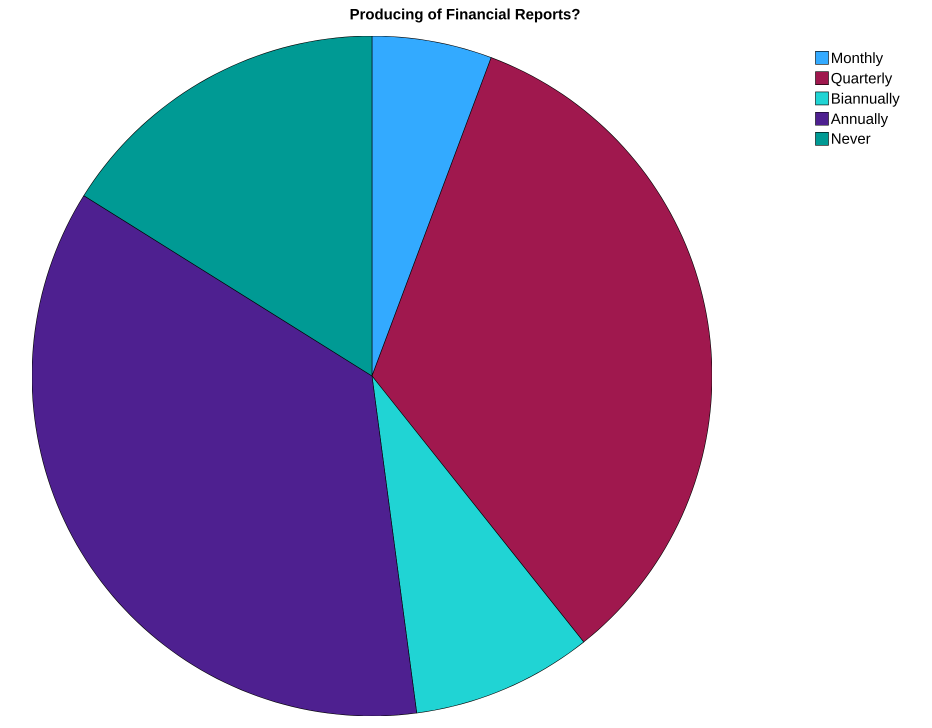 The width and height of the screenshot is (932, 728). What do you see at coordinates (861, 79) in the screenshot?
I see `legend-label: Quarterly` at bounding box center [861, 79].